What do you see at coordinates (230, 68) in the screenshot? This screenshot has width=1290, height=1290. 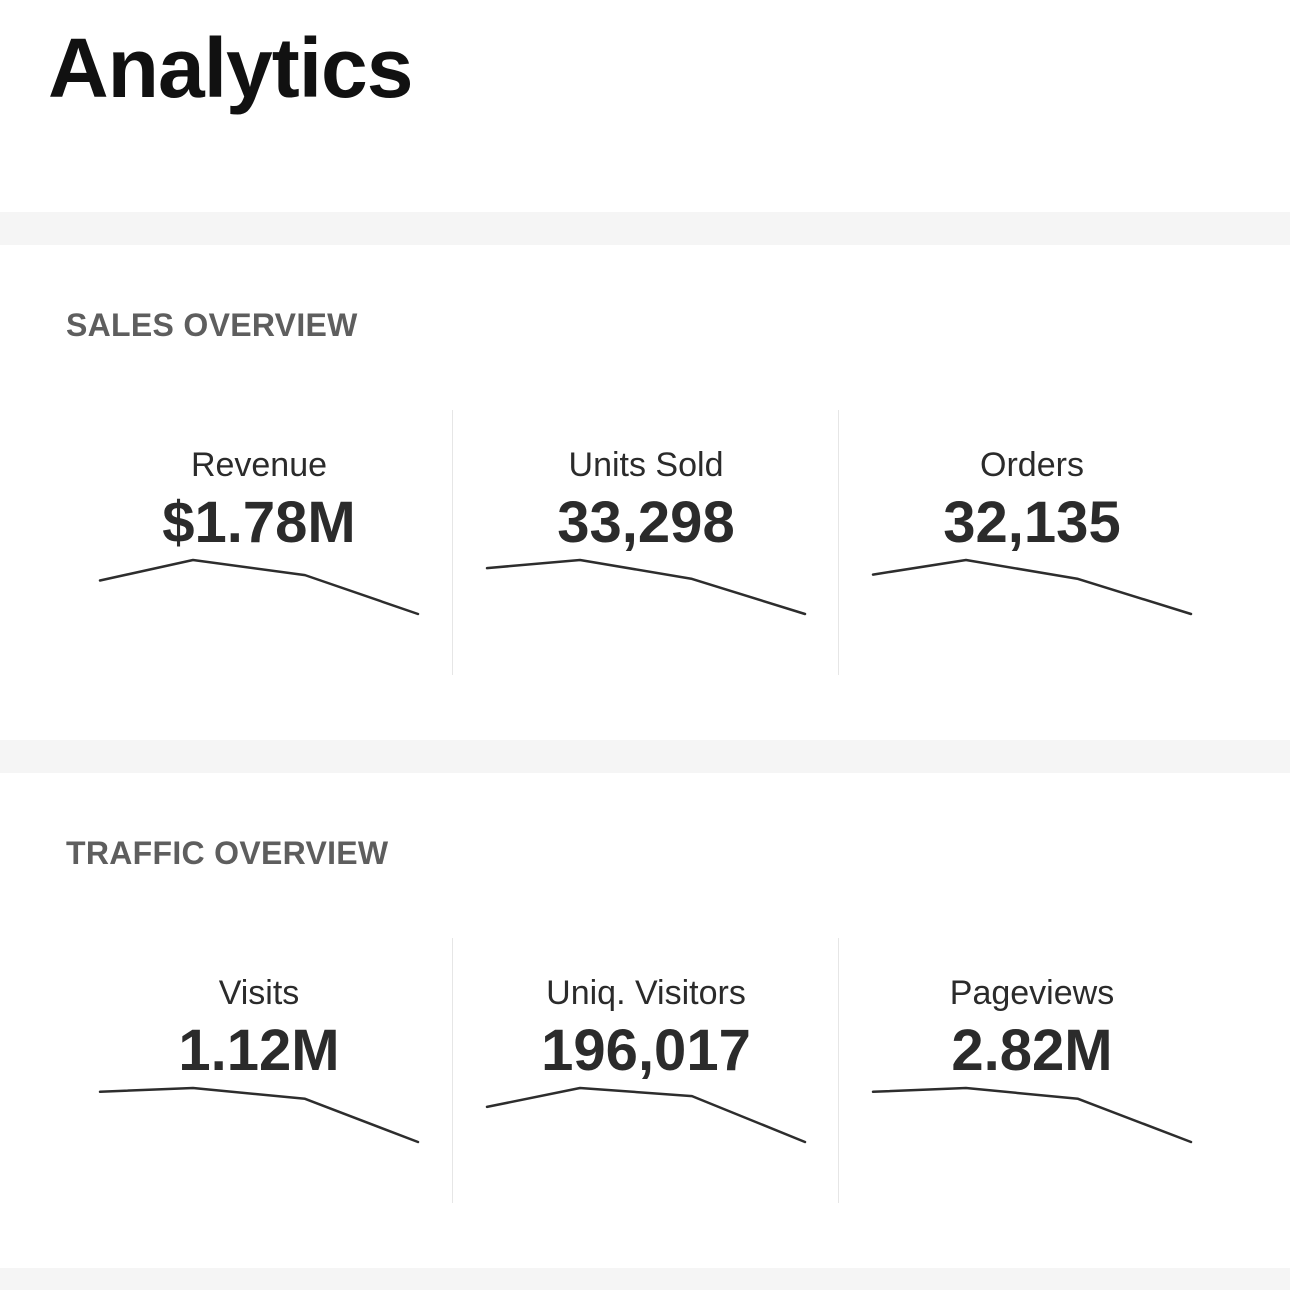 I see `page-title: Analytics` at bounding box center [230, 68].